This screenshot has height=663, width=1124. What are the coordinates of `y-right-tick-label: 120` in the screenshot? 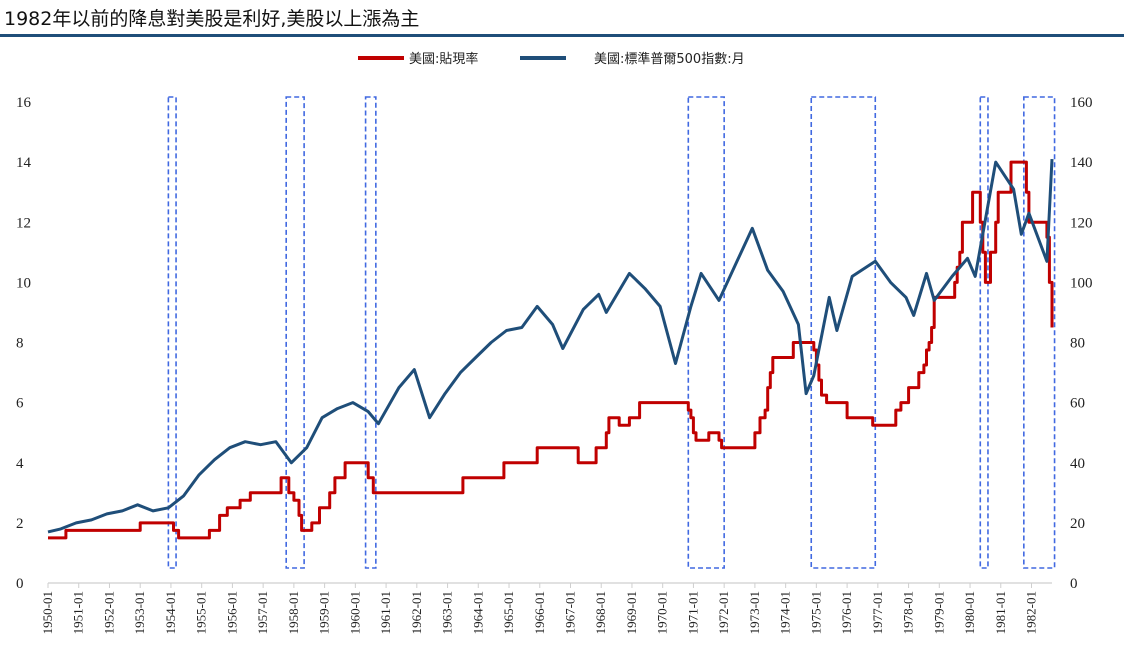 It's located at (1081, 223).